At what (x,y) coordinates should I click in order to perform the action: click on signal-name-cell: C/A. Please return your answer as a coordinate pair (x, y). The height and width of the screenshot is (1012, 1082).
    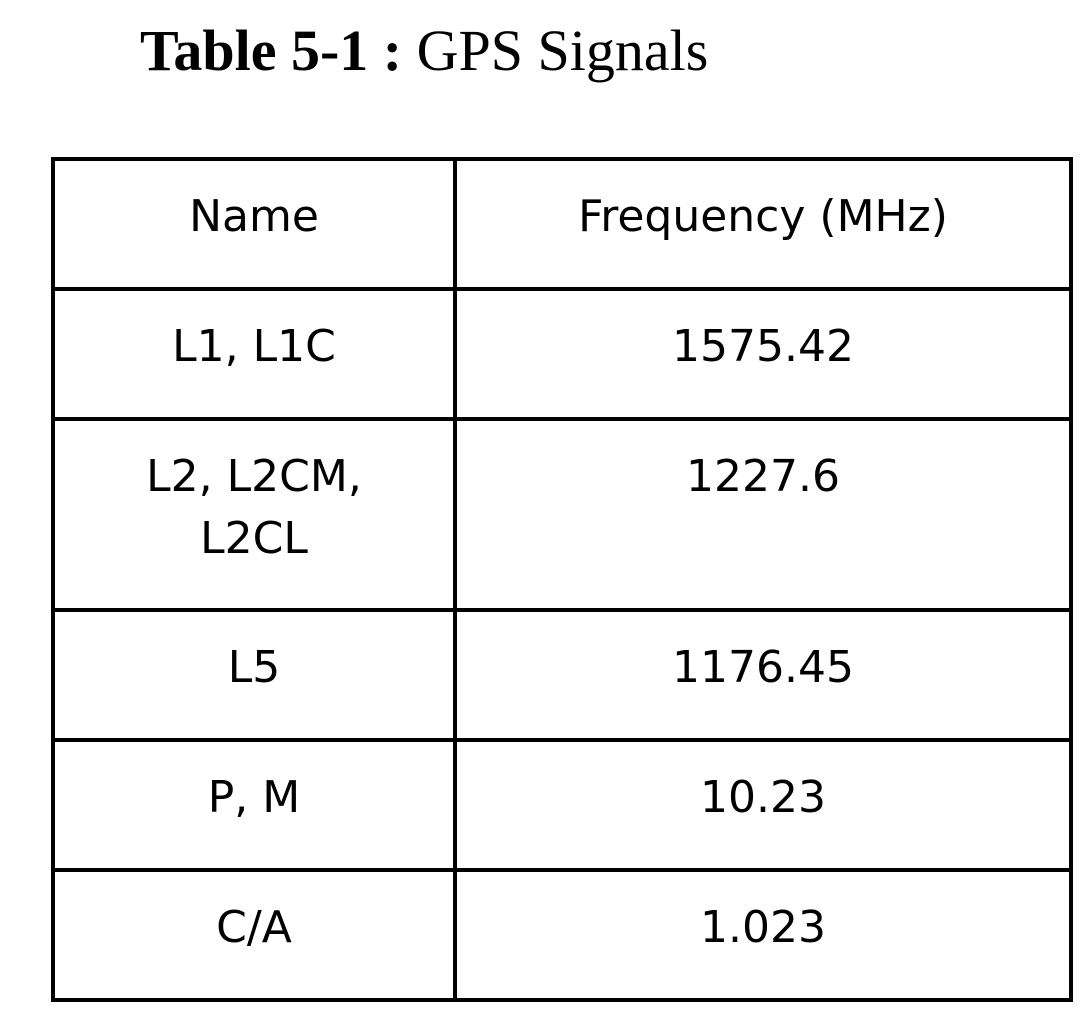
    Looking at the image, I should click on (254, 935).